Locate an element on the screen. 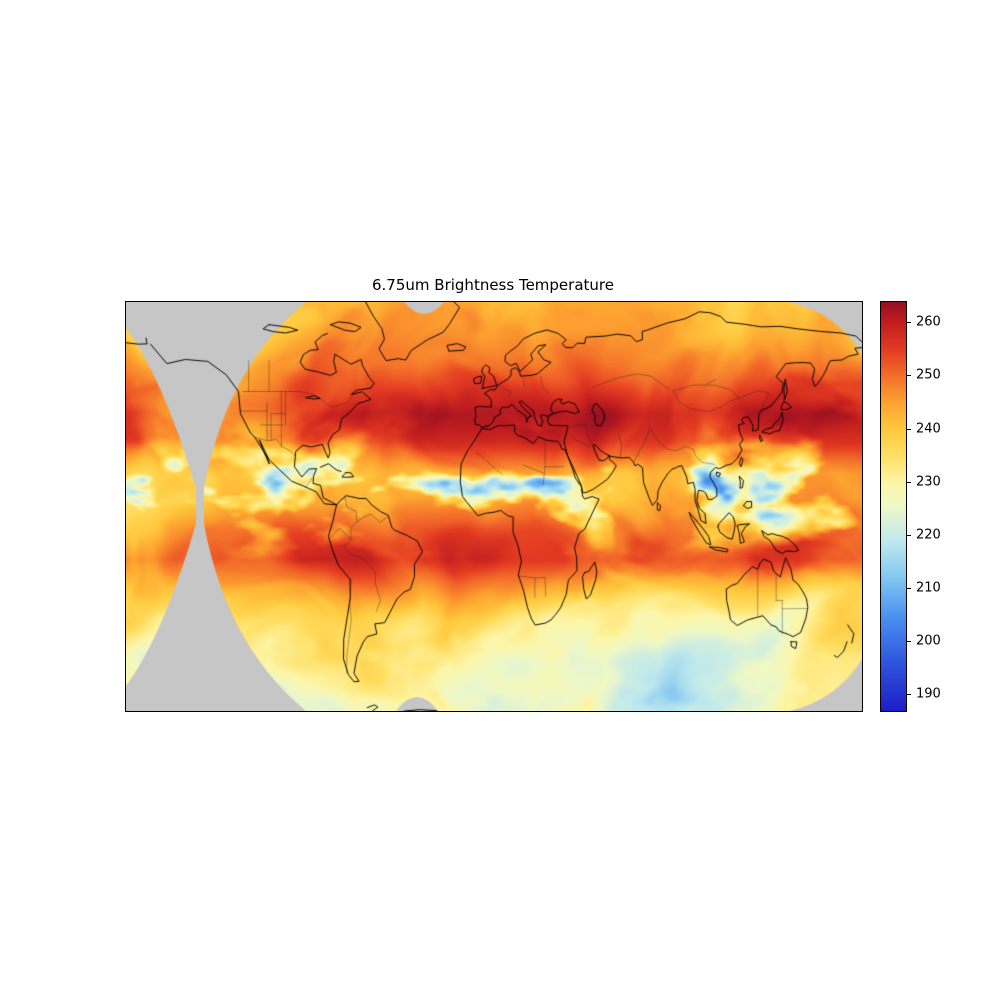 The height and width of the screenshot is (1000, 1000). colorbar-tick-label: 210 is located at coordinates (928, 588).